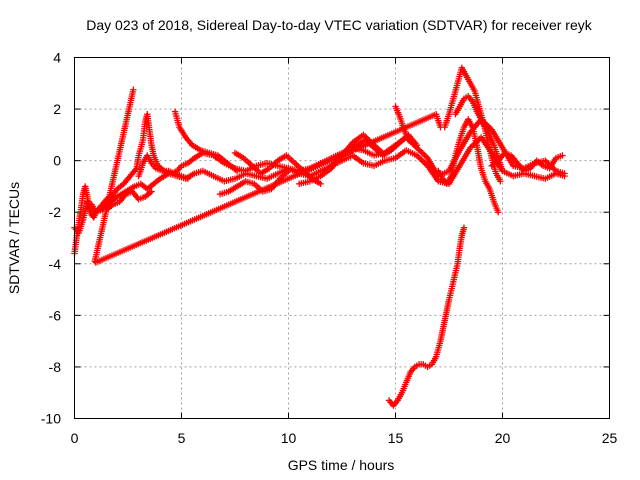  Describe the element at coordinates (289, 438) in the screenshot. I see `x-tick-label: 10` at that location.